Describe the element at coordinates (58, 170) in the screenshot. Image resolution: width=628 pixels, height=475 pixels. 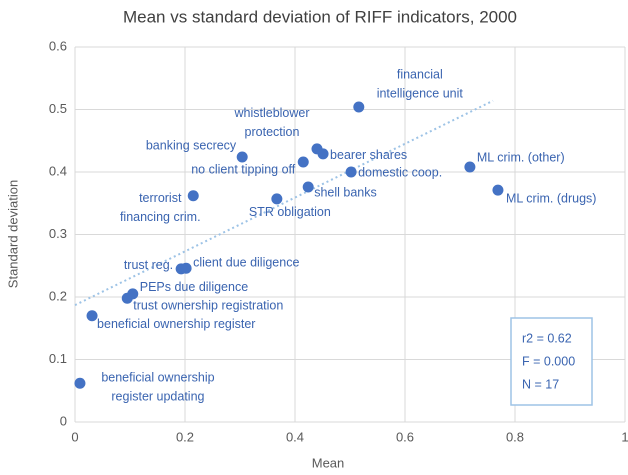
I see `y-tick-label: 0.4` at that location.